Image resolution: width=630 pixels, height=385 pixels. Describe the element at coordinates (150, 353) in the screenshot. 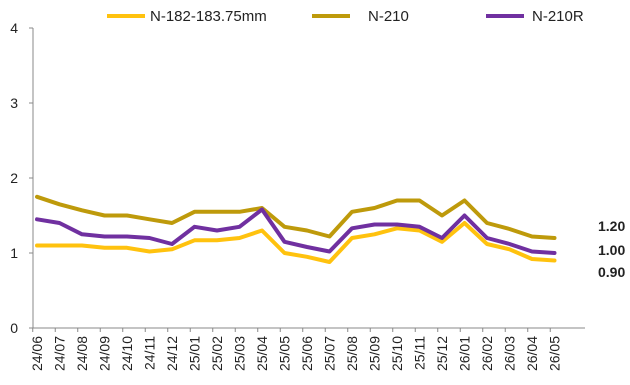

I see `x-tick-label: 24/11` at that location.